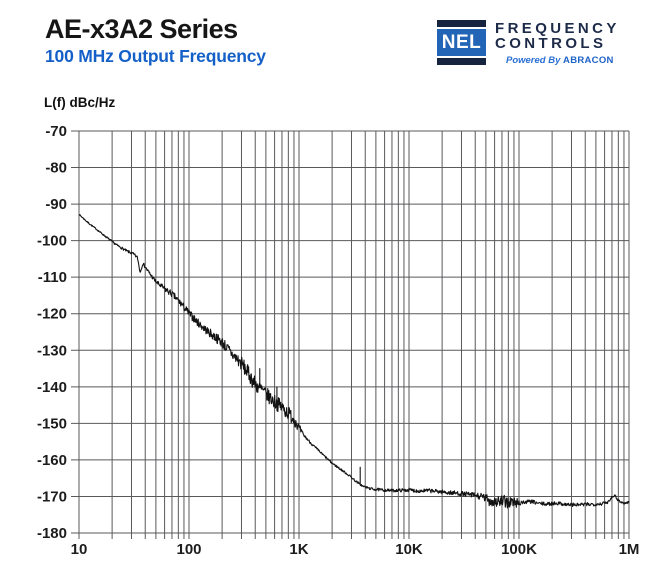  I want to click on y-tick-label: -110, so click(52, 277).